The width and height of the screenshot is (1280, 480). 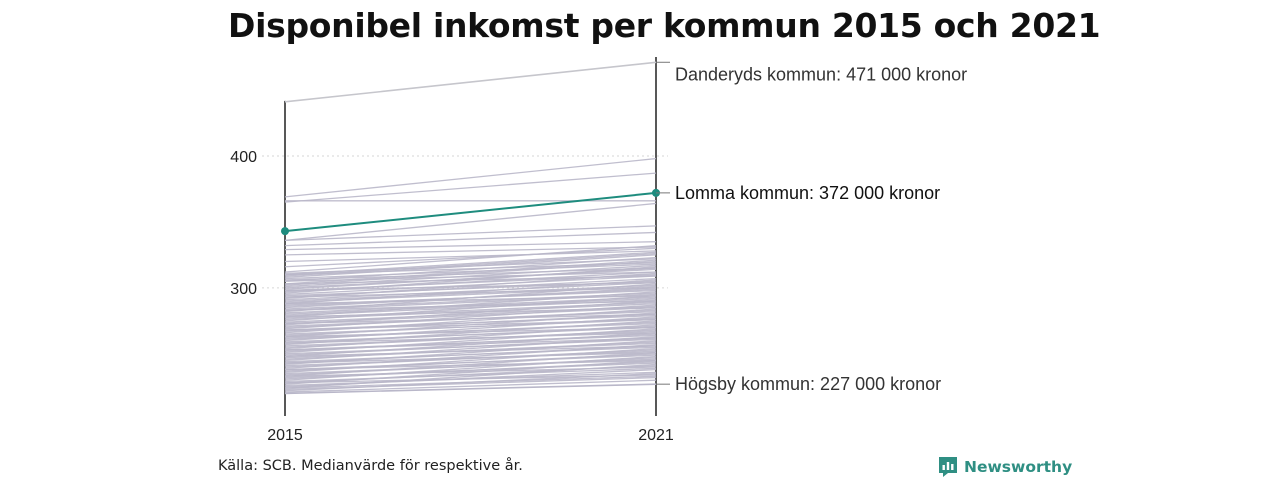 I want to click on series-label-lomma-kommun: Lomma kommun: 372 000 kronor, so click(x=807, y=193).